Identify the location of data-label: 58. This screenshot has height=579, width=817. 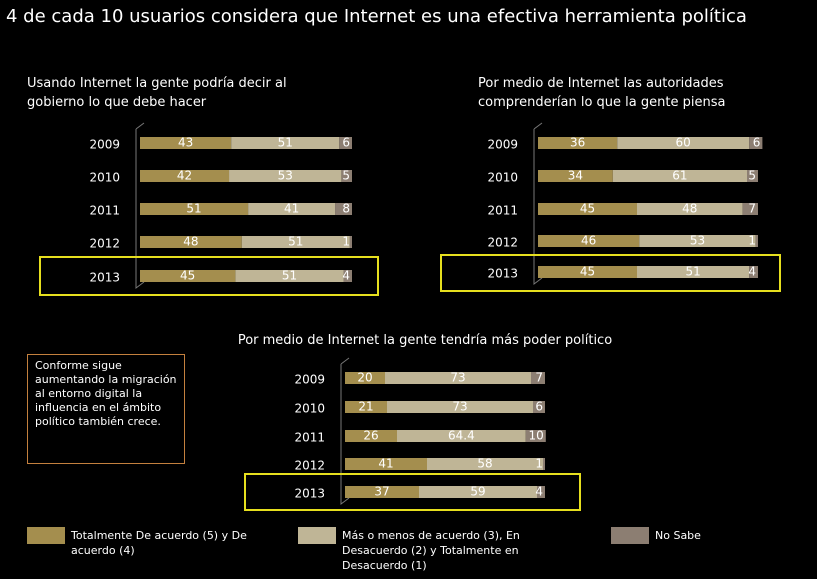
(484, 464).